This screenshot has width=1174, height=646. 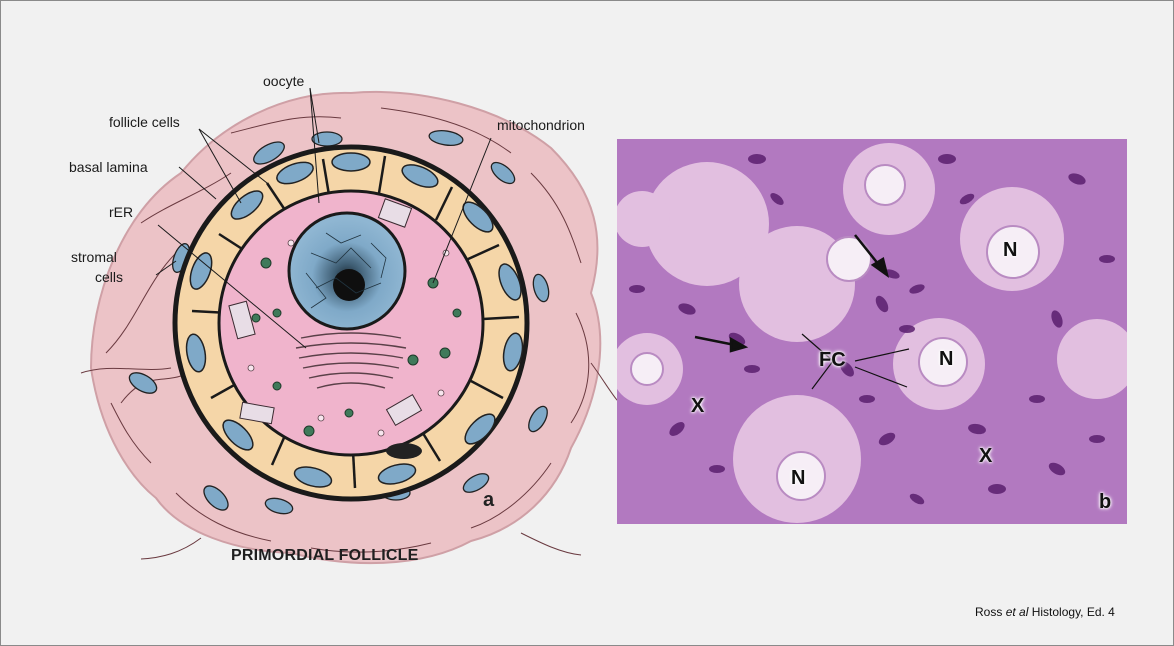 What do you see at coordinates (946, 359) in the screenshot?
I see `label-n-mid: N` at bounding box center [946, 359].